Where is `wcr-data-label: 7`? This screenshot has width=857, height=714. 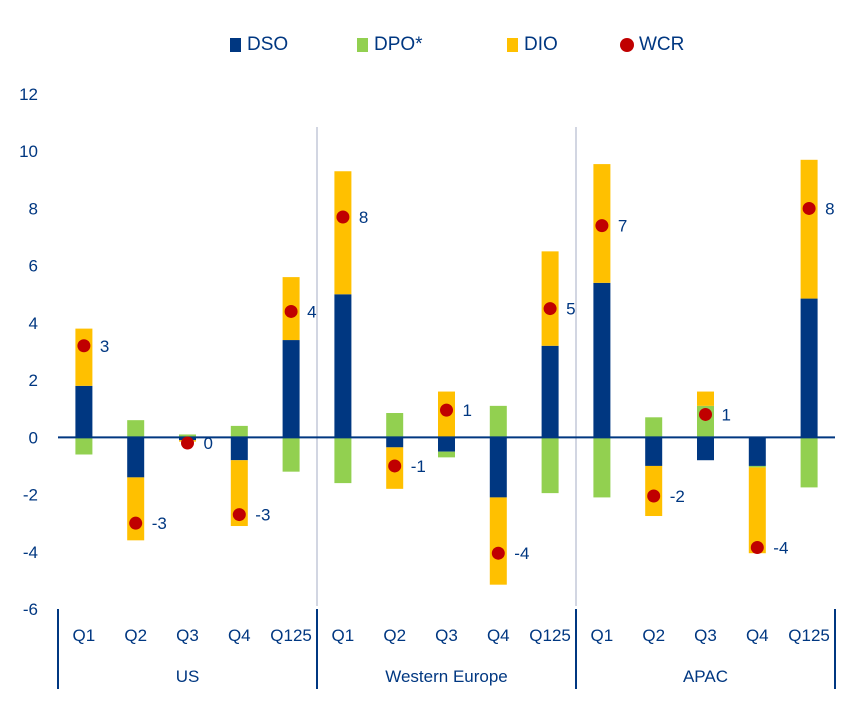
wcr-data-label: 7 is located at coordinates (622, 226).